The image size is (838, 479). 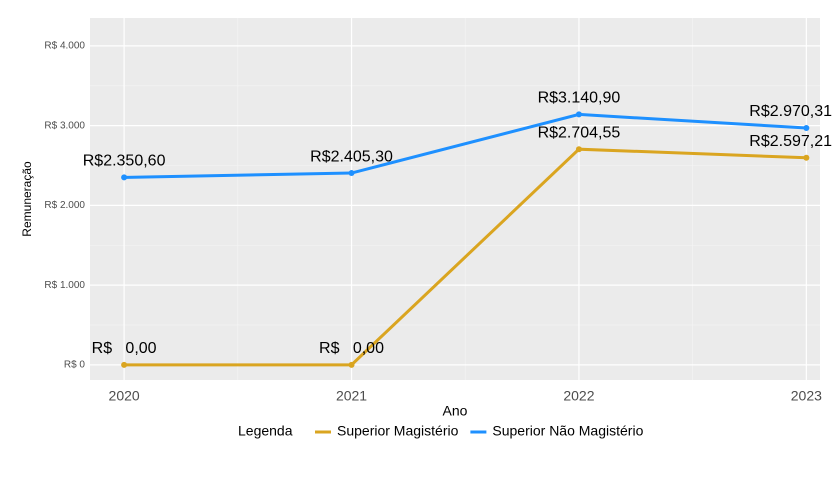 I want to click on legend-label: Superior Não Magistério, so click(x=567, y=431).